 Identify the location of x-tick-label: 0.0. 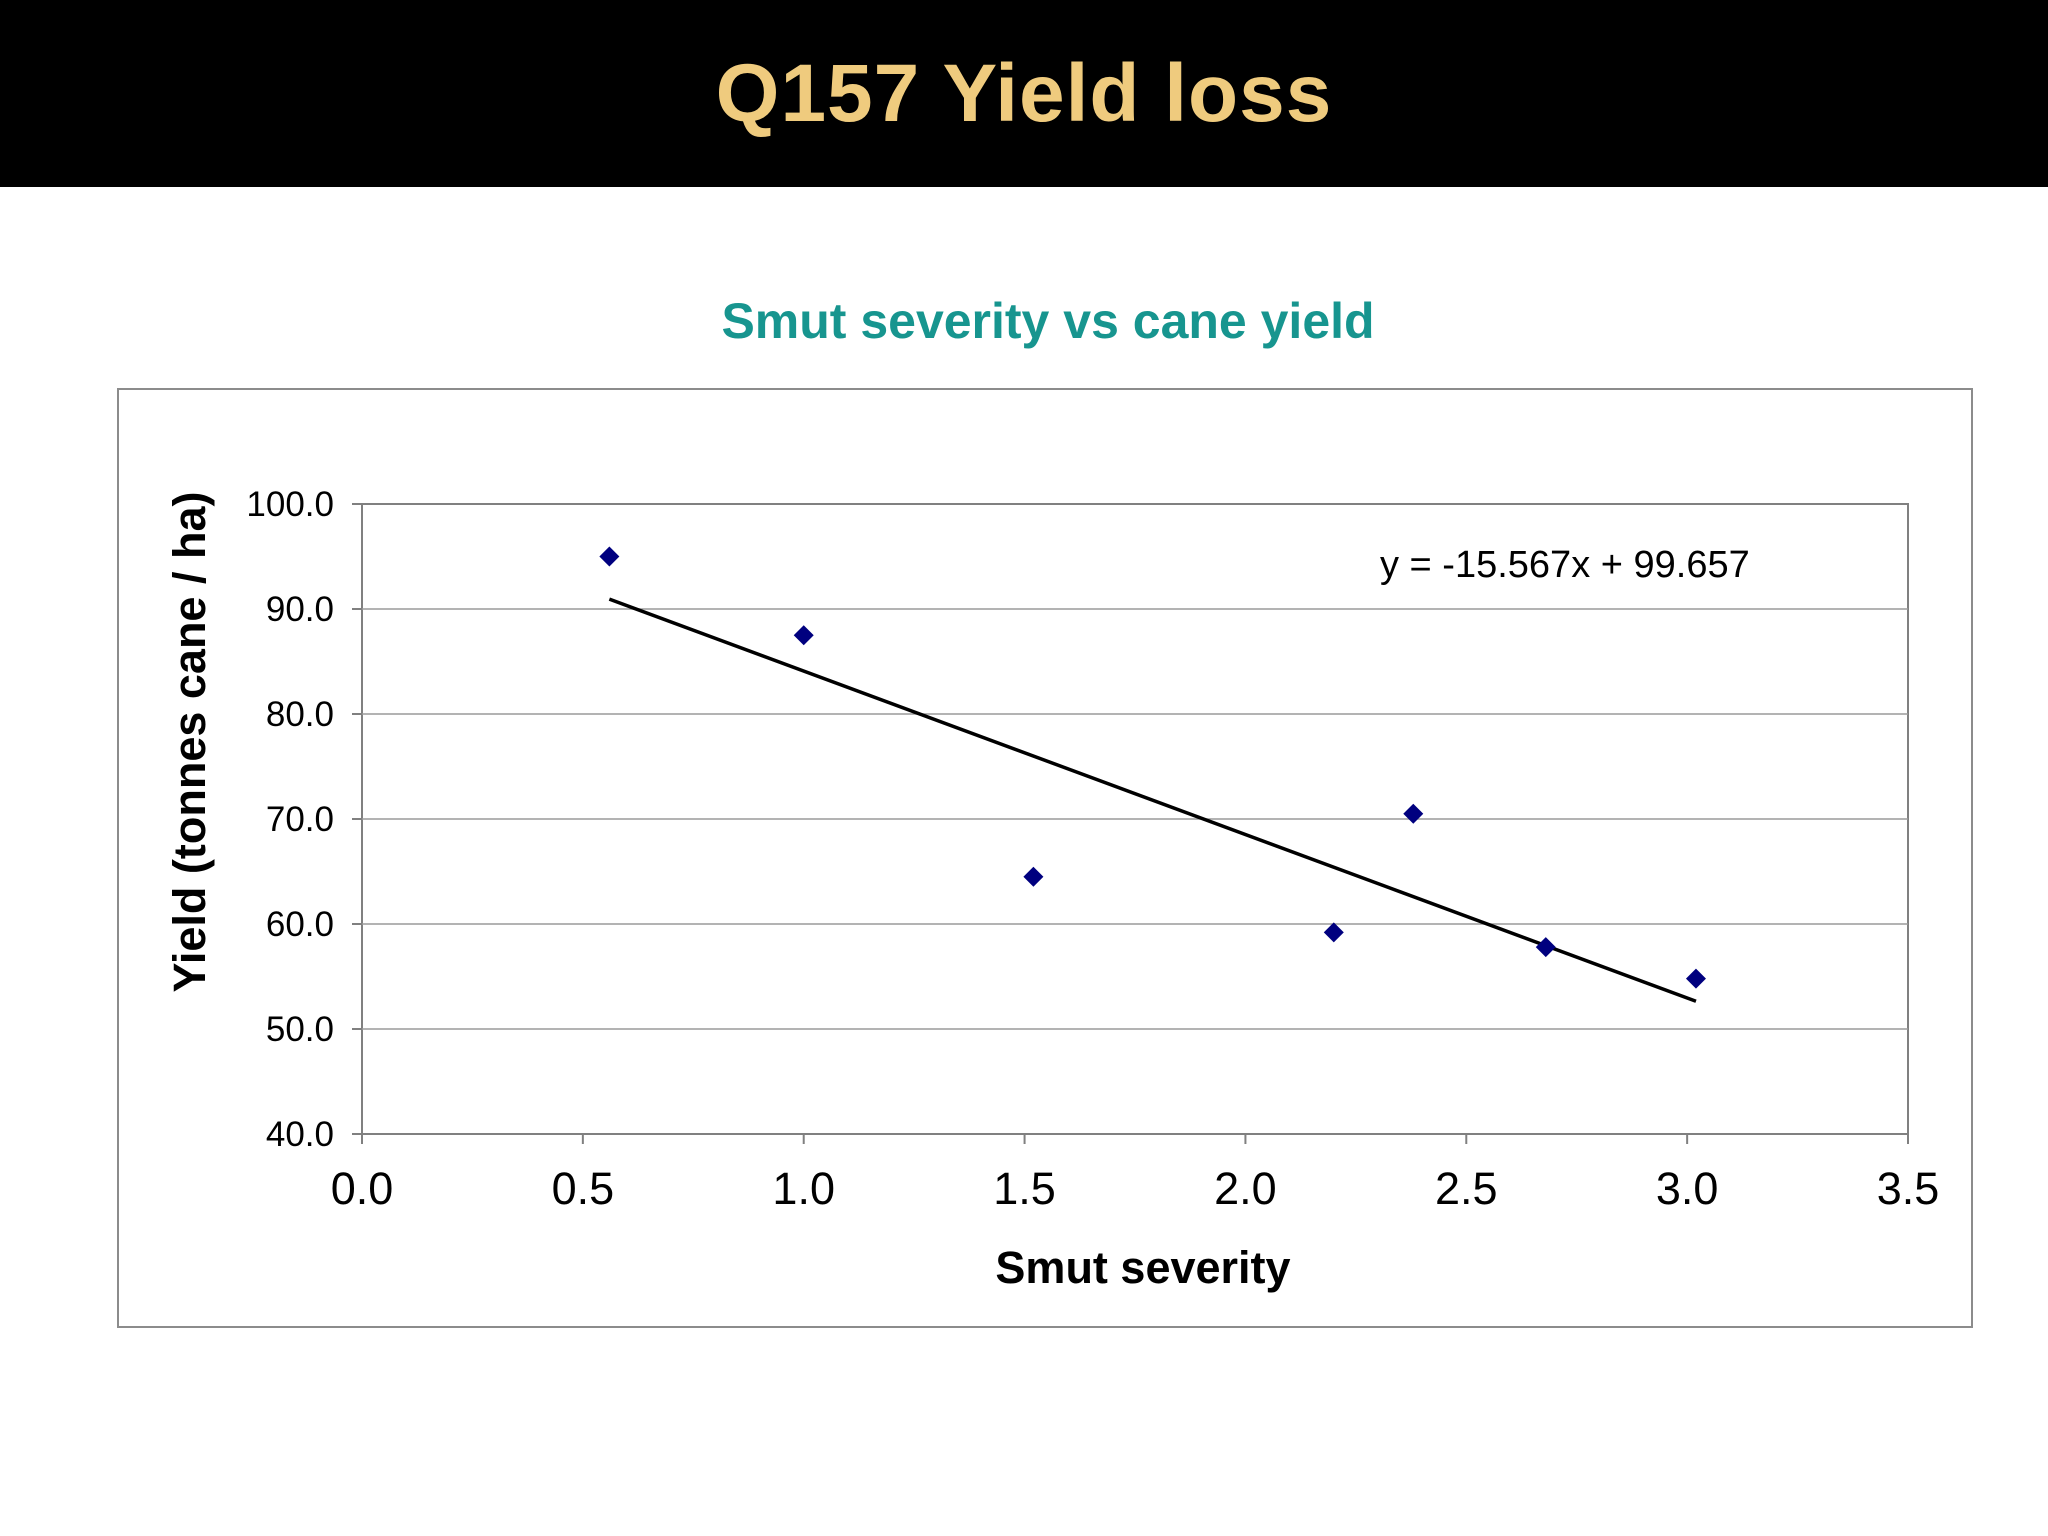
(362, 1188).